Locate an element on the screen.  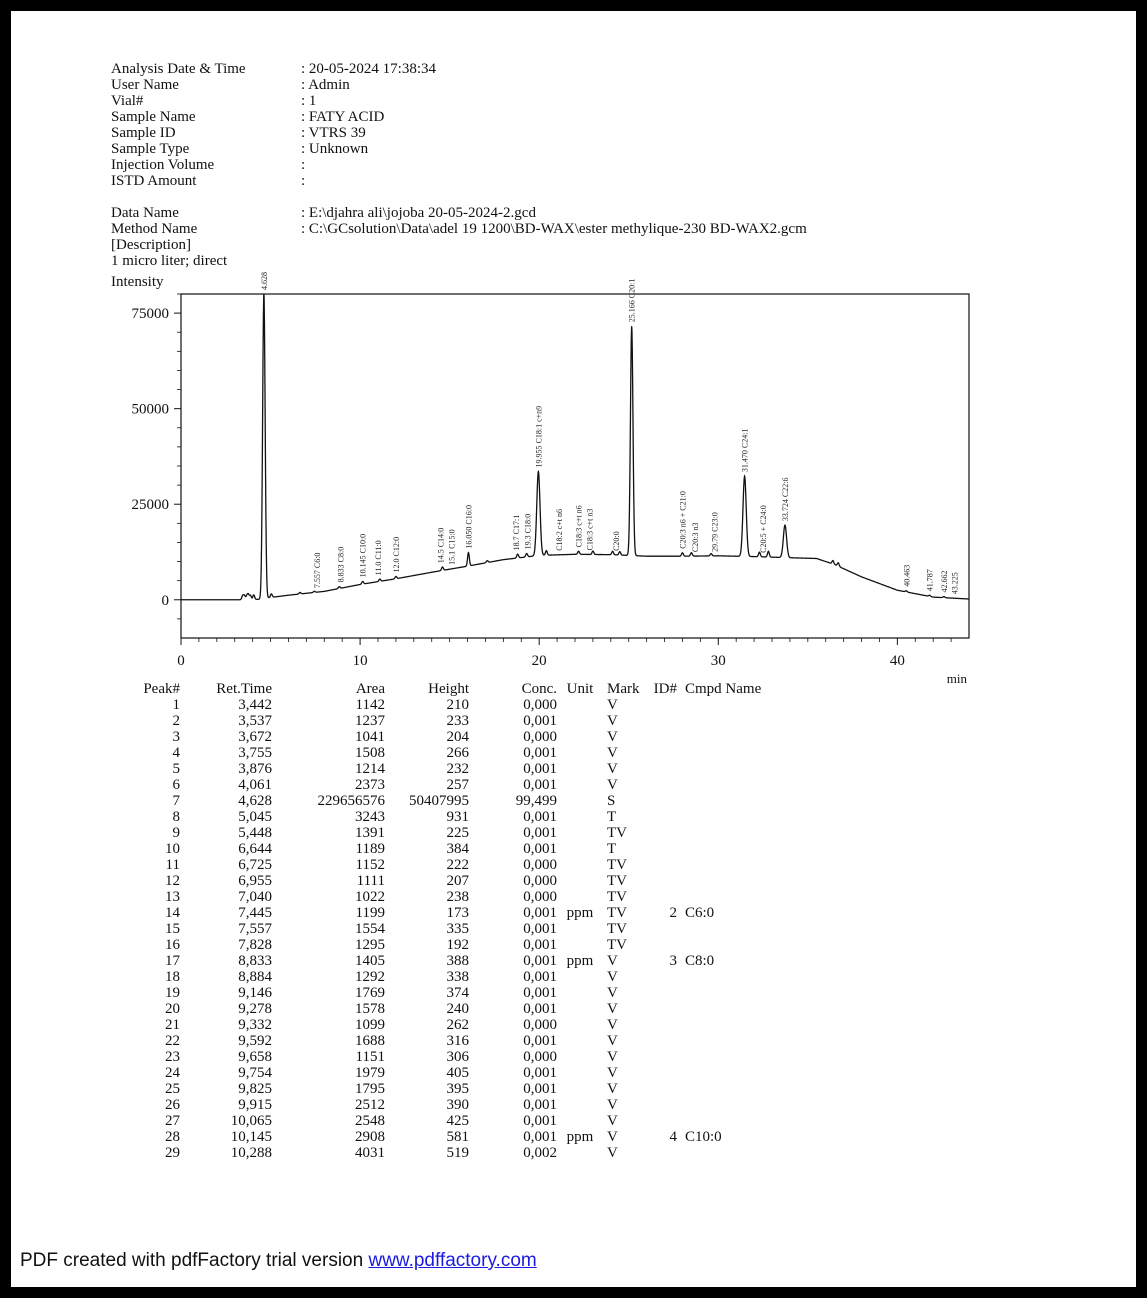
table-cell: 27 is located at coordinates (172, 1121).